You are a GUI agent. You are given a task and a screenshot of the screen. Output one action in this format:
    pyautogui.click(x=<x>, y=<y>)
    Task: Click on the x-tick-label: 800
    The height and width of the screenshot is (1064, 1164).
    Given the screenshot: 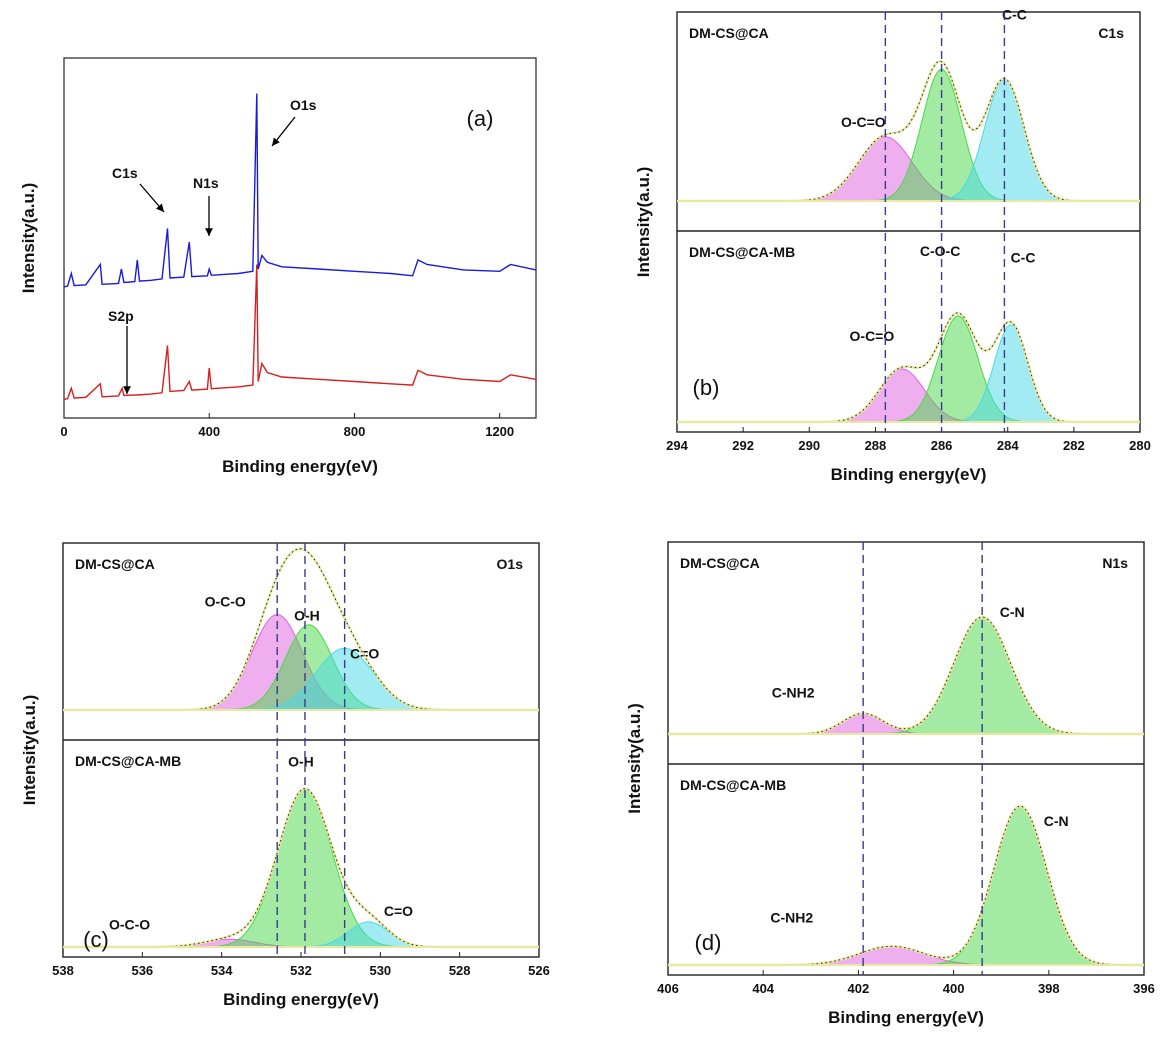 What is the action you would take?
    pyautogui.click(x=355, y=431)
    